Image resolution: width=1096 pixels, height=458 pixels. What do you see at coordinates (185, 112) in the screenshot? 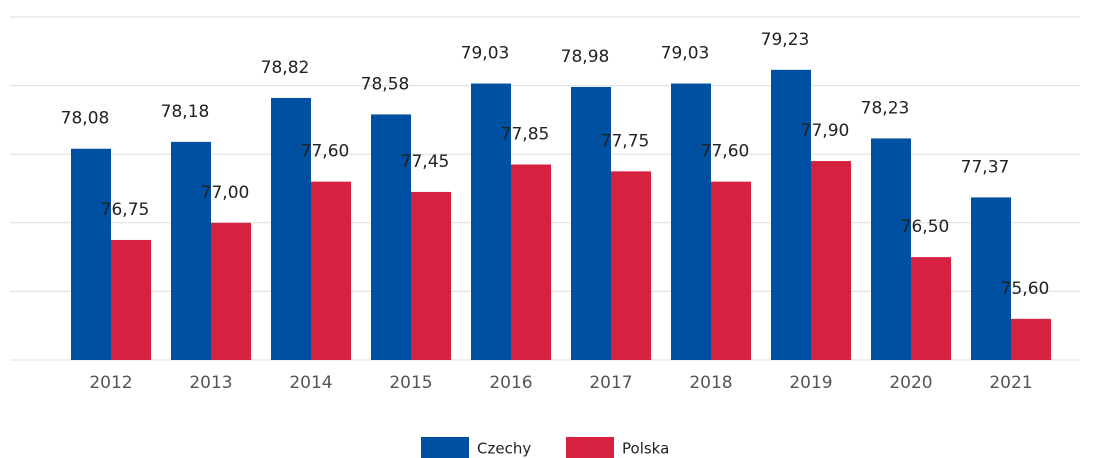
I see `data-label: 78,18` at bounding box center [185, 112].